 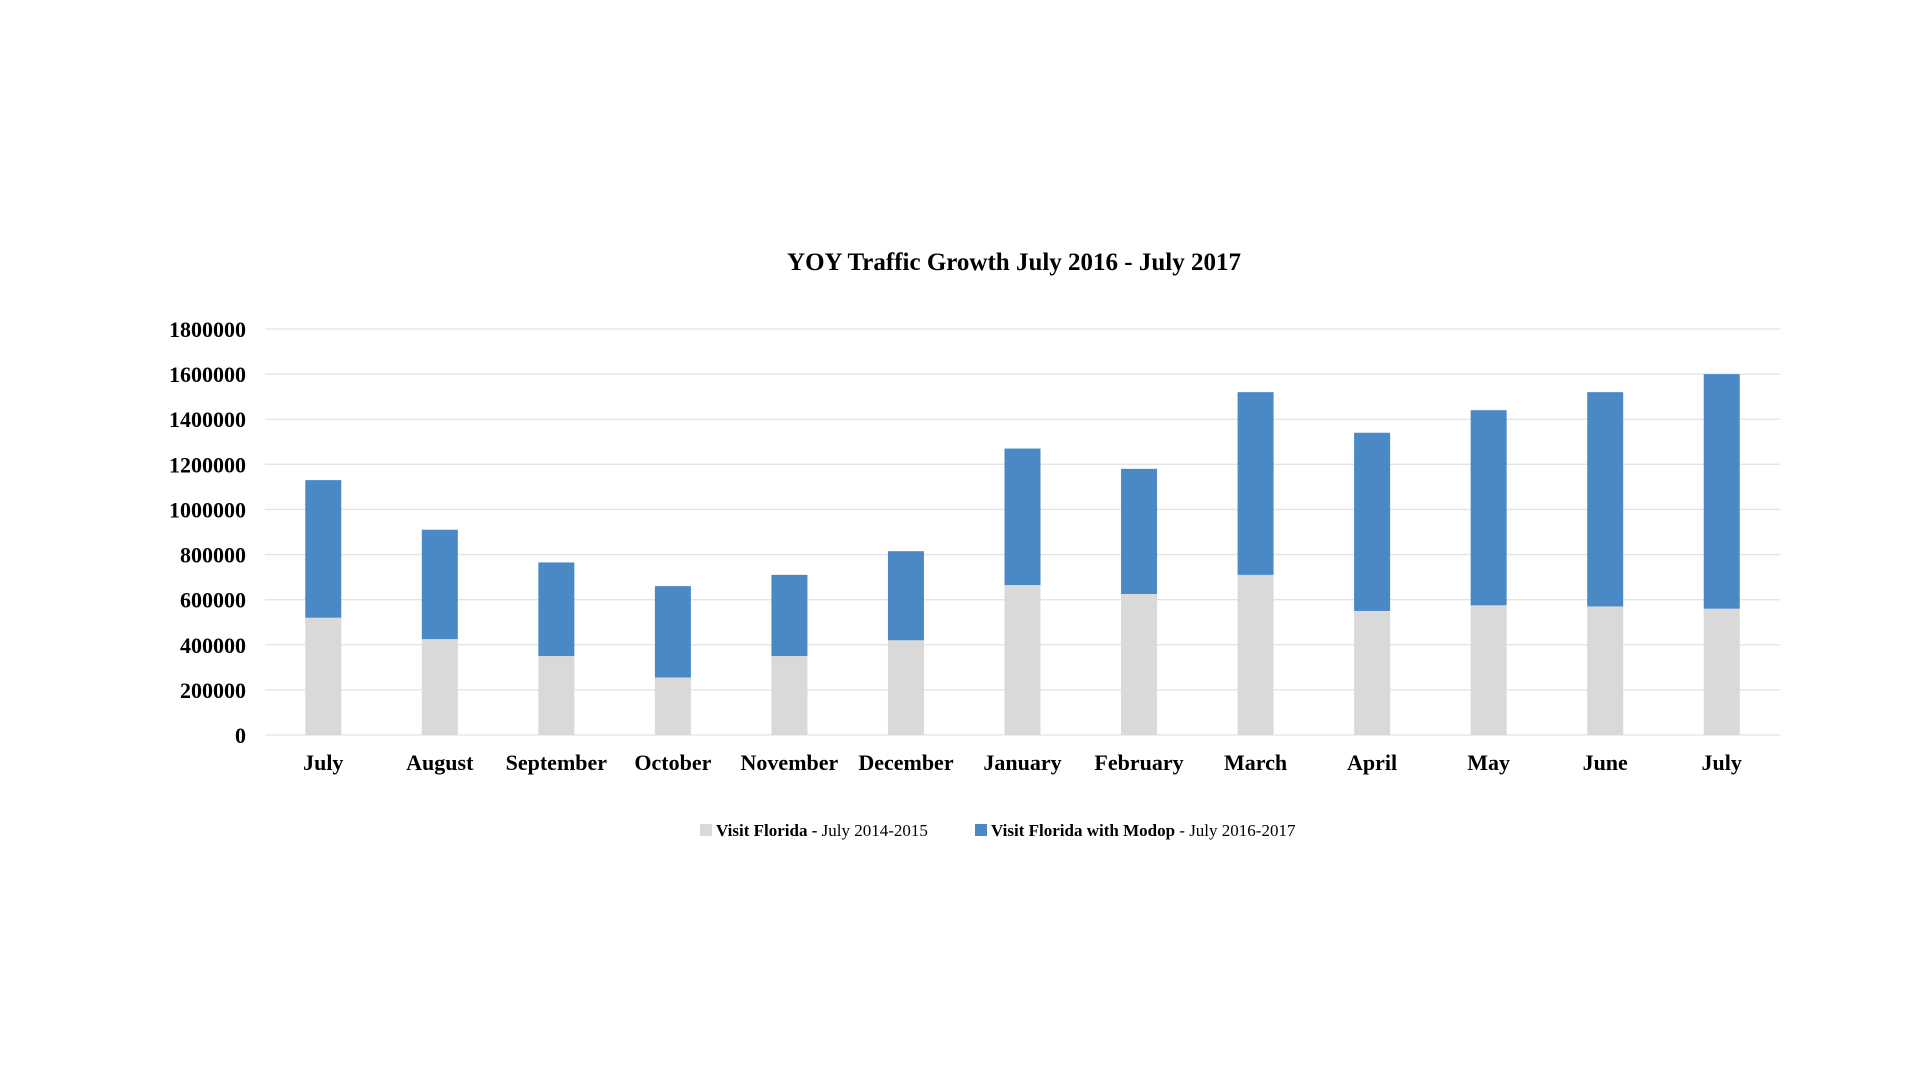 What do you see at coordinates (207, 329) in the screenshot?
I see `y-tick-label: 1800000` at bounding box center [207, 329].